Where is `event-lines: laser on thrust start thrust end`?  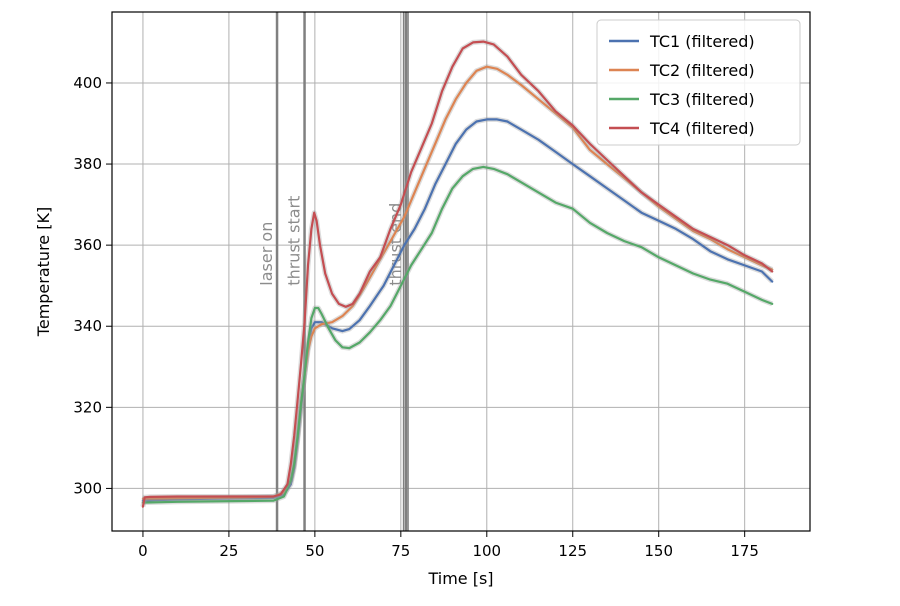 event-lines: laser on thrust start thrust end is located at coordinates (333, 271).